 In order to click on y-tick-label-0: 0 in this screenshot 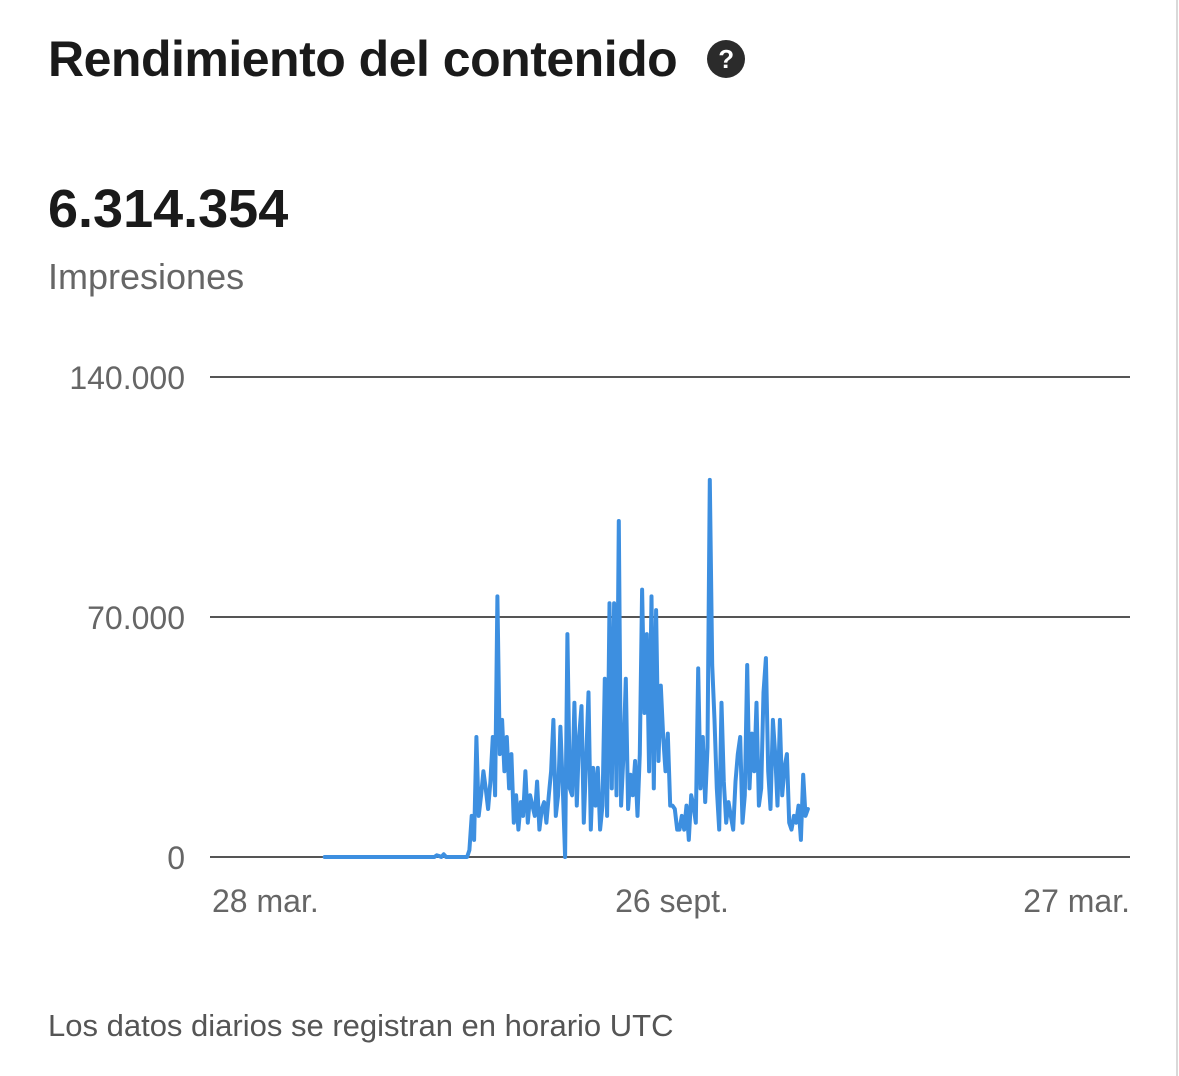, I will do `click(176, 858)`.